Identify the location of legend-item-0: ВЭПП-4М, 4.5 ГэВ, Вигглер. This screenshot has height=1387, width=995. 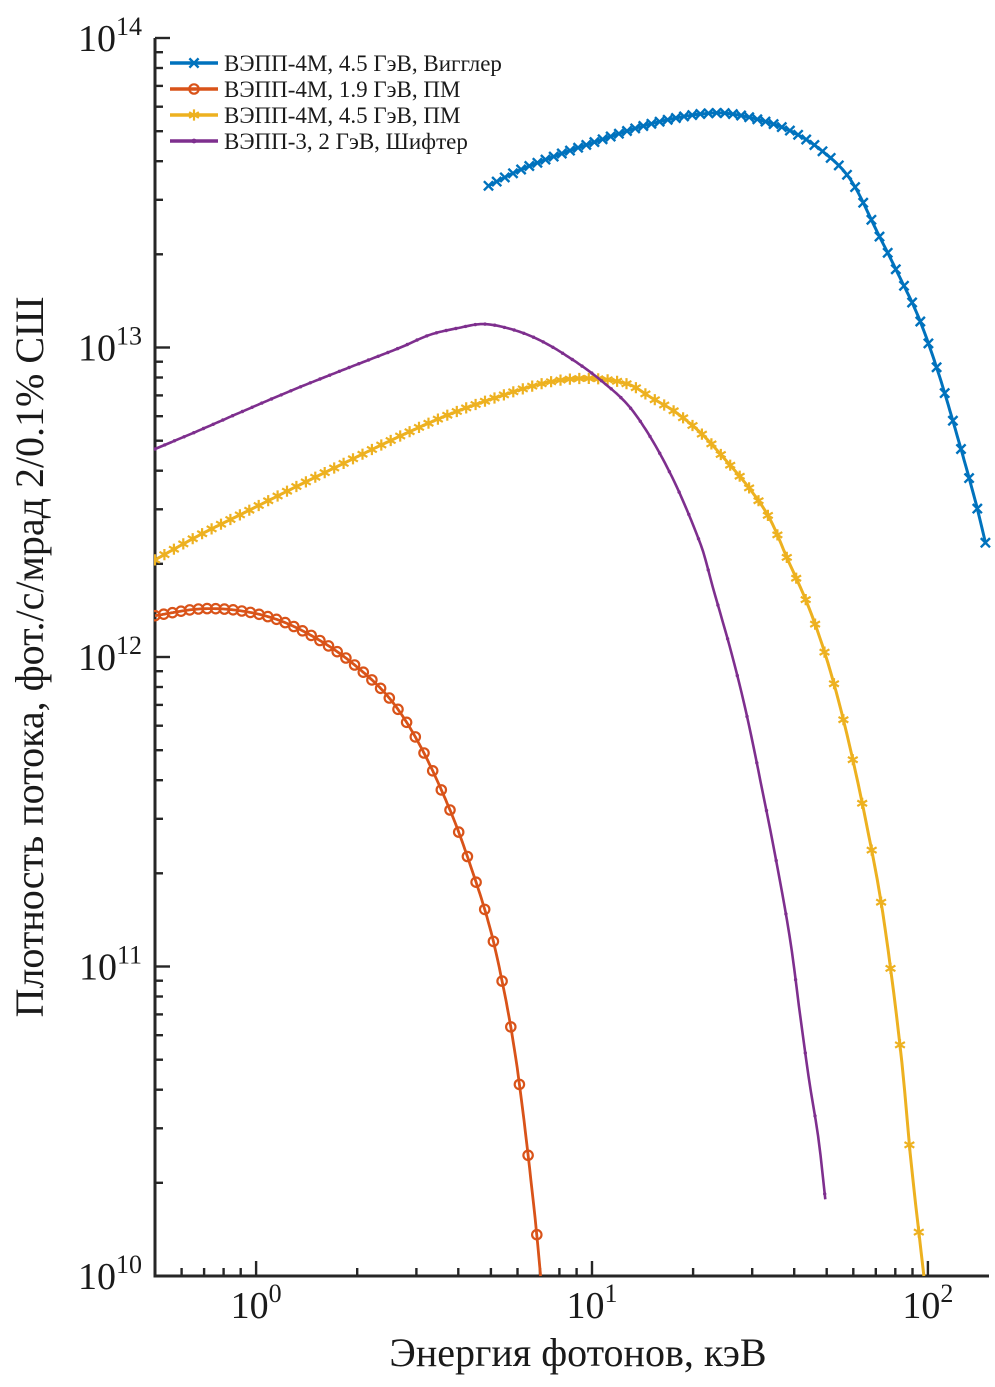
(336, 63).